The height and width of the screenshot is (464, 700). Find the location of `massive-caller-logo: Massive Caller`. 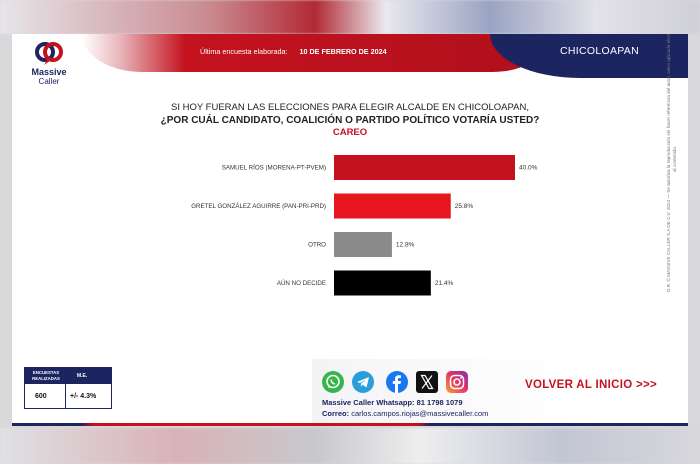

massive-caller-logo: Massive Caller is located at coordinates (49, 63).